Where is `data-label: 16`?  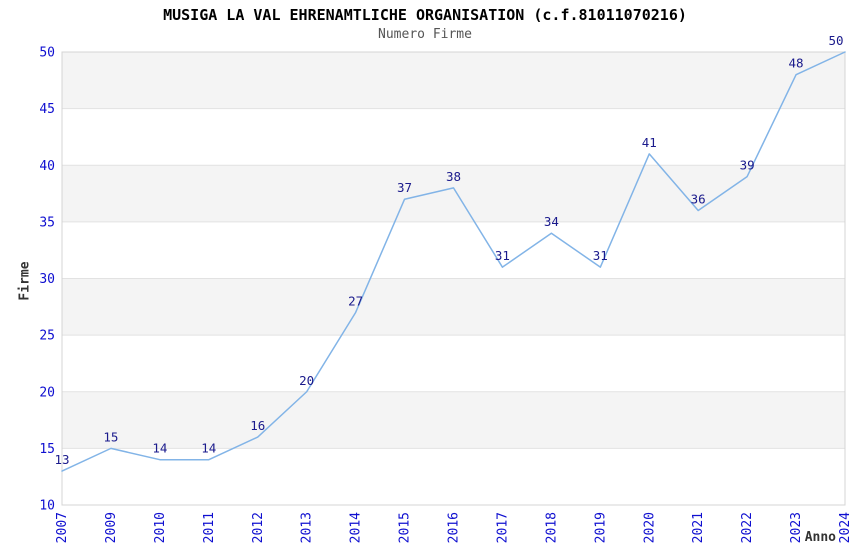
data-label: 16 is located at coordinates (257, 425).